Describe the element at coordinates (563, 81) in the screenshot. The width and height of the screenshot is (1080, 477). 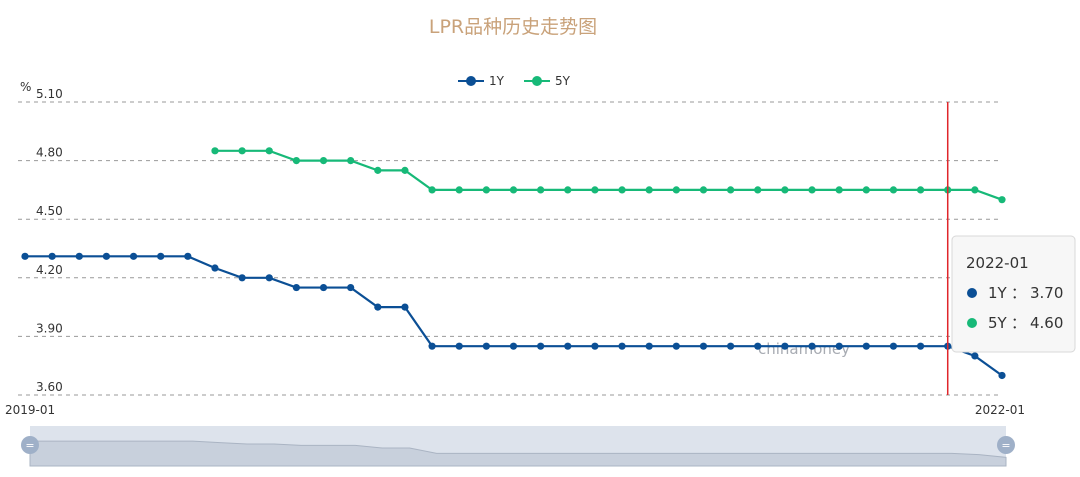
I see `legend-label: 5Y` at that location.